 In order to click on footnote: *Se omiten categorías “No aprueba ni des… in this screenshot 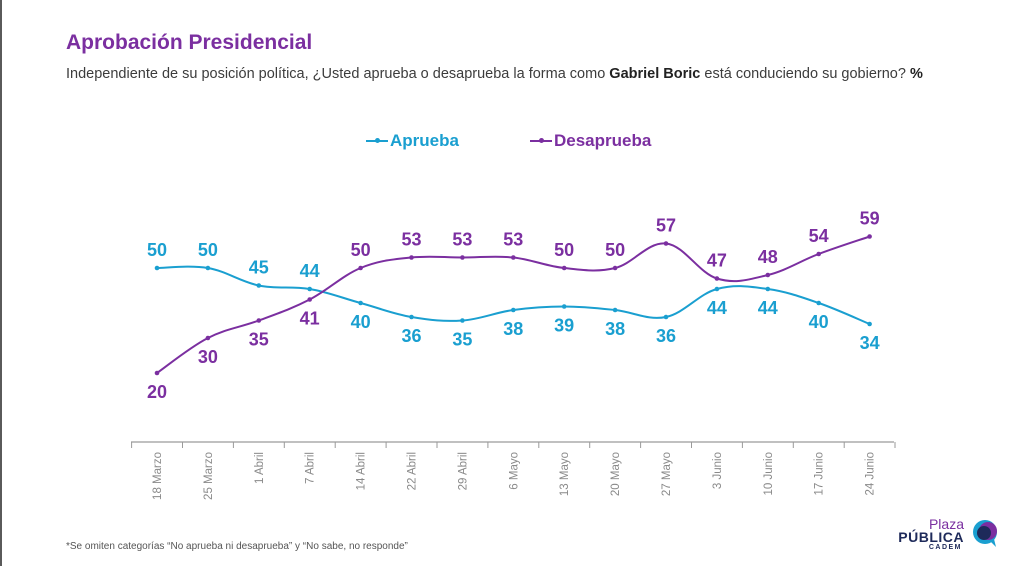, I will do `click(237, 546)`.